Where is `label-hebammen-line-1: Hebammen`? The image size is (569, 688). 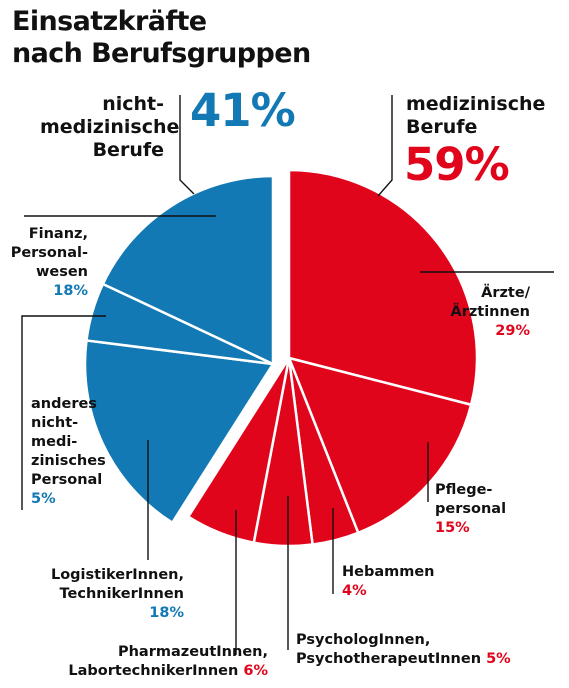 label-hebammen-line-1: Hebammen is located at coordinates (388, 572).